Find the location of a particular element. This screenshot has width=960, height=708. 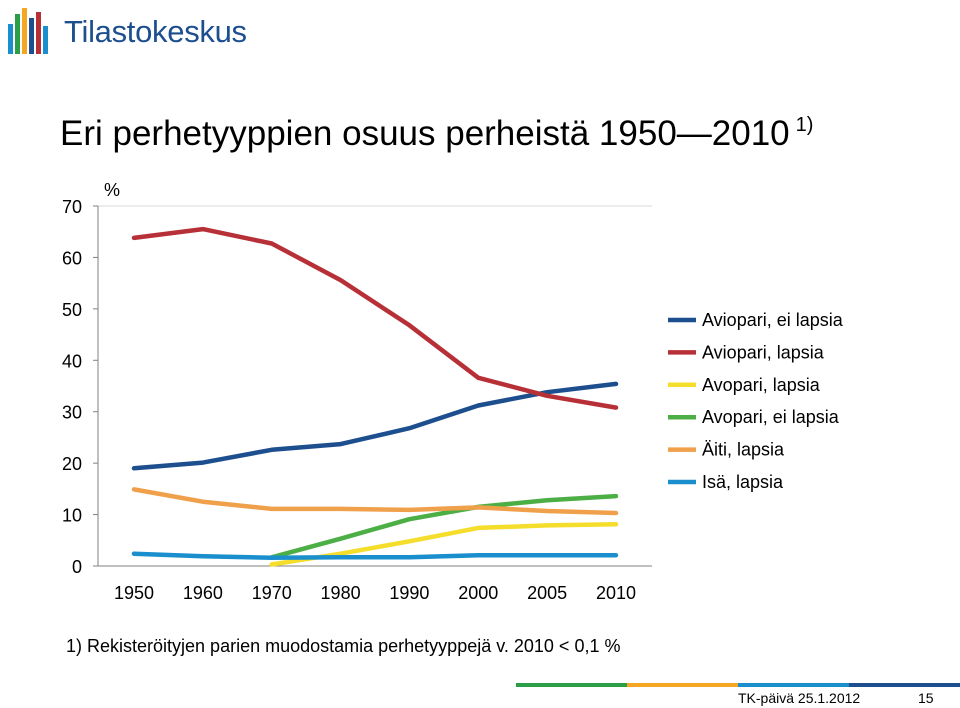

legend-label: Aviopari, lapsia is located at coordinates (763, 352).